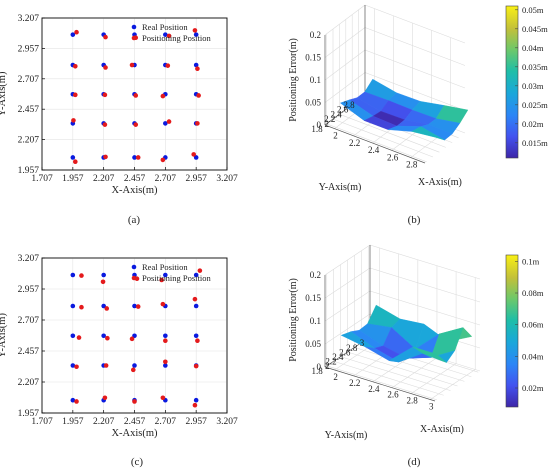 The image size is (550, 473). Describe the element at coordinates (227, 179) in the screenshot. I see `panel-a-xtick-label: 3.207` at that location.